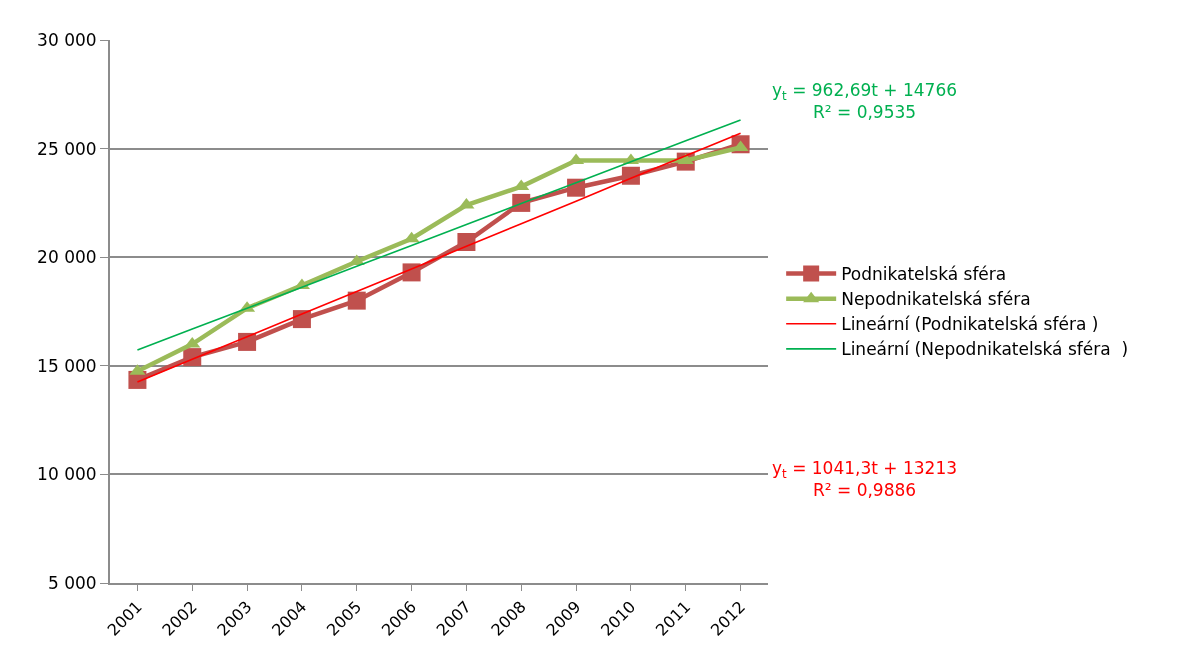 Image resolution: width=1198 pixels, height=668 pixels. Describe the element at coordinates (985, 349) in the screenshot. I see `legend-label: Lineární (Nepodnikatelská sféra )` at that location.